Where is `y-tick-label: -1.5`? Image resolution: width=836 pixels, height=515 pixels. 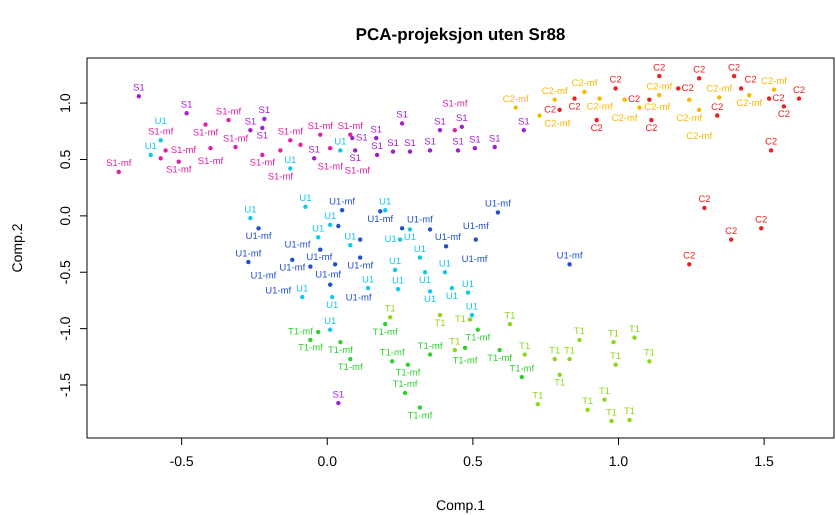
y-tick-label: -1.5 is located at coordinates (65, 385).